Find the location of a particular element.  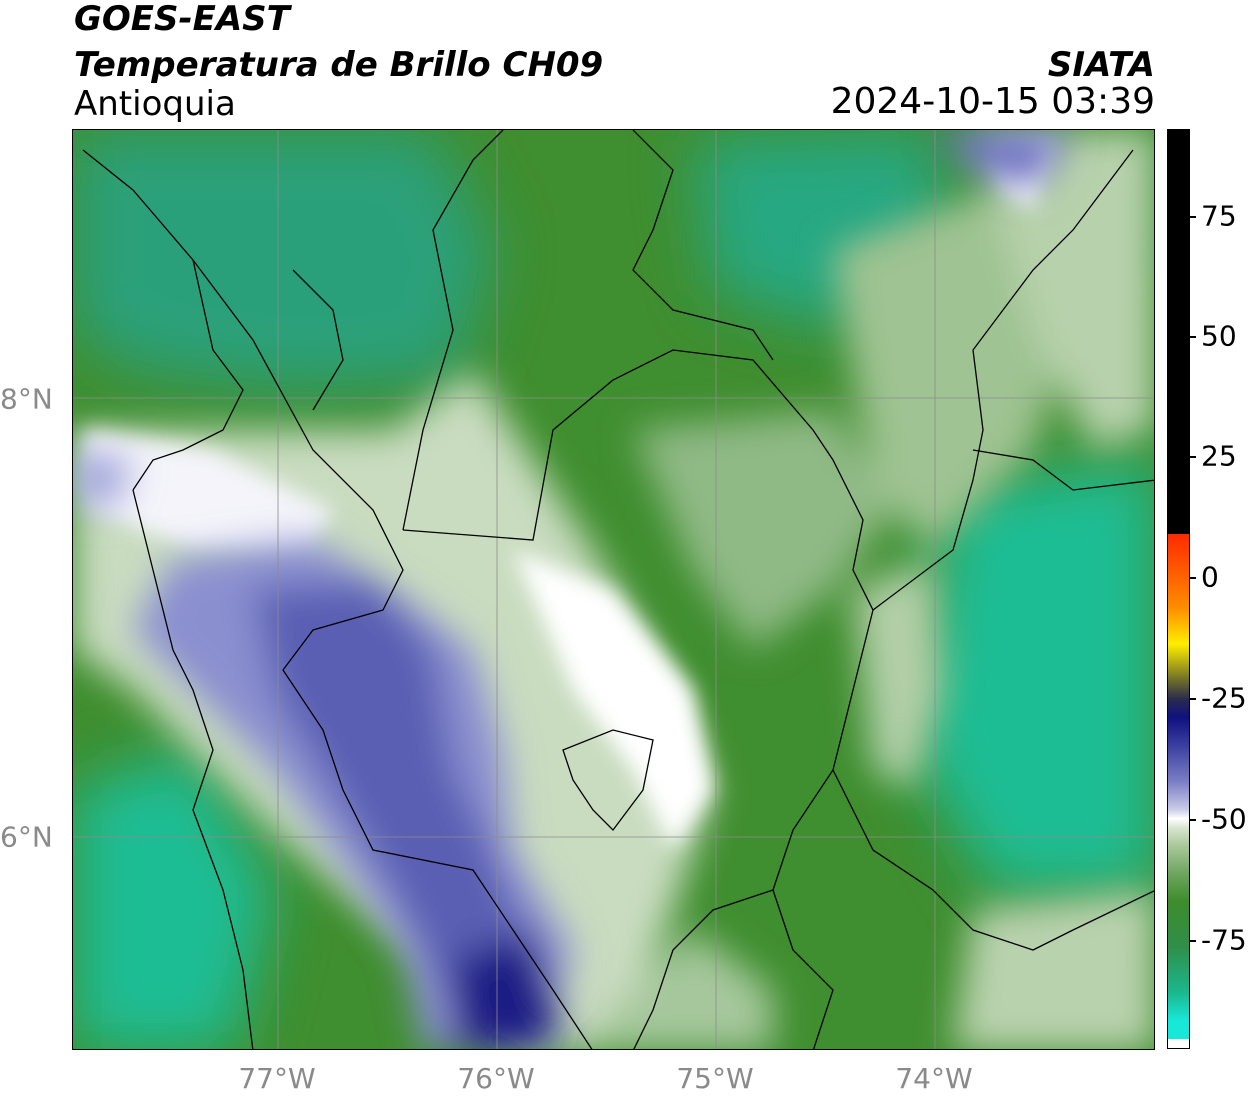

datetime-label: 2024-10-15 03:39 is located at coordinates (992, 101).